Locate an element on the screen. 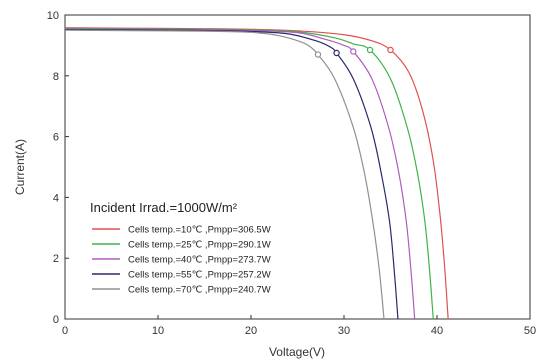 Image resolution: width=550 pixels, height=362 pixels. legend-entry-3: Cells temp.=55℃ ,Pmpp=257.2W is located at coordinates (199, 275).